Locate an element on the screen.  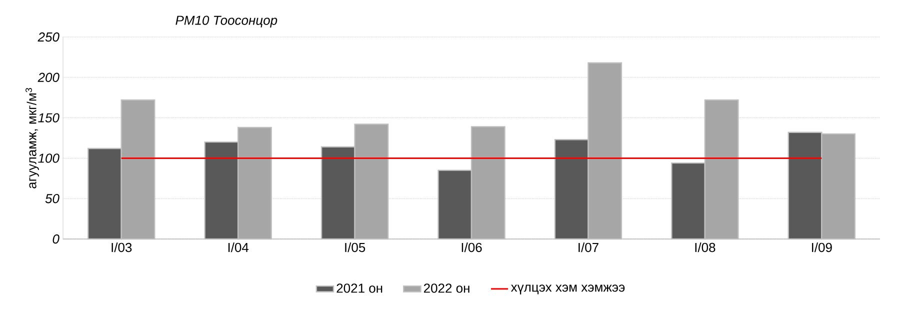
y-tick-label: 200 is located at coordinates (49, 77).